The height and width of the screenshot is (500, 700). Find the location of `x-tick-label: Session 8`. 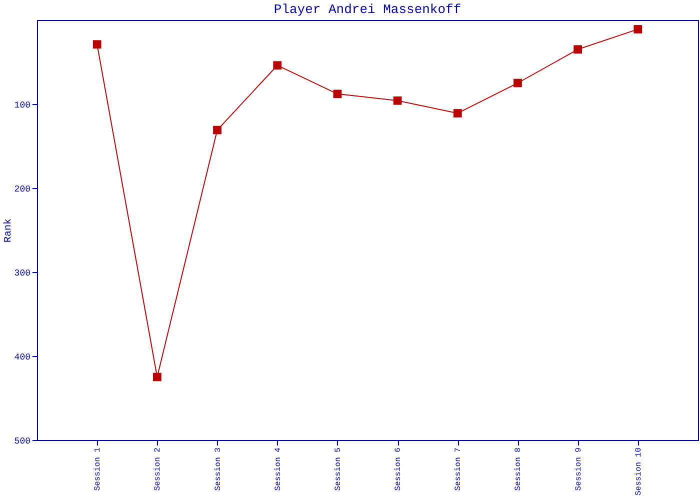

x-tick-label: Session 8 is located at coordinates (519, 469).